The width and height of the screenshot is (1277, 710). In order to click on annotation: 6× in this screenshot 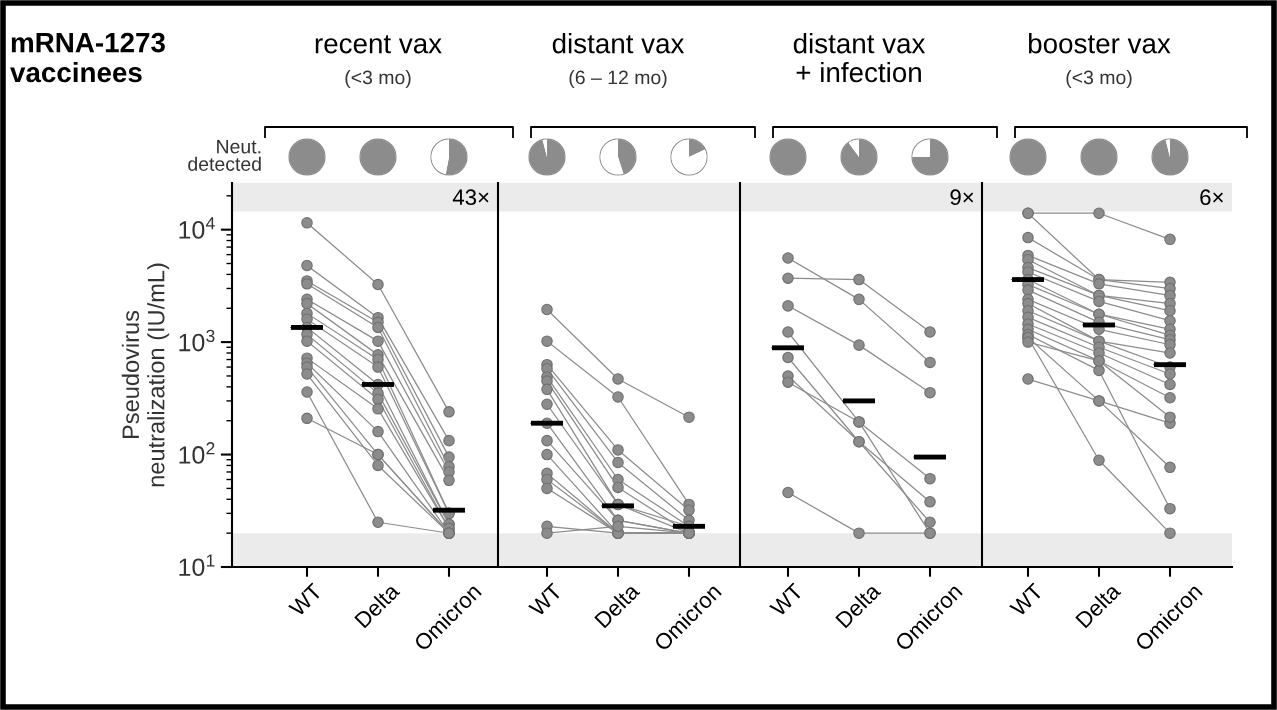, I will do `click(1211, 197)`.